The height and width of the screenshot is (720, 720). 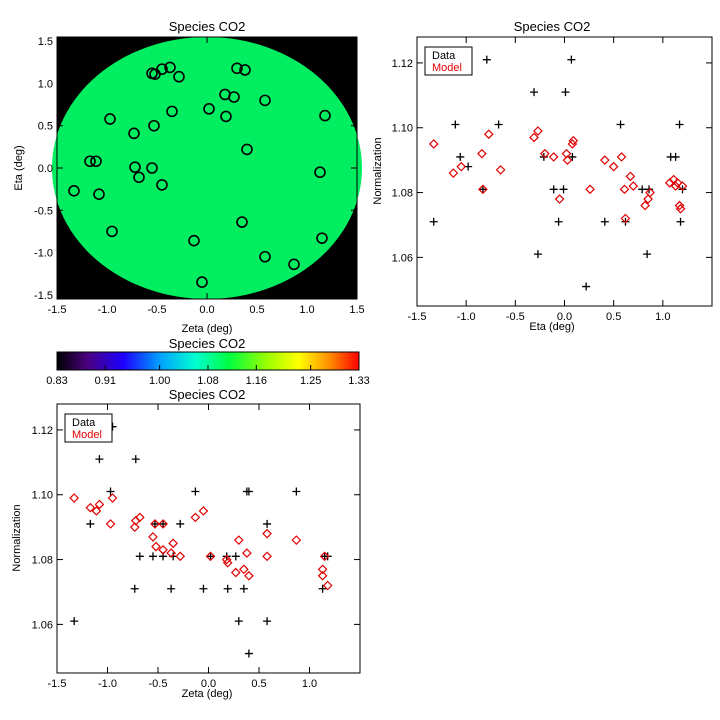 What do you see at coordinates (564, 317) in the screenshot?
I see `eta-xtick-label: 0.0` at bounding box center [564, 317].